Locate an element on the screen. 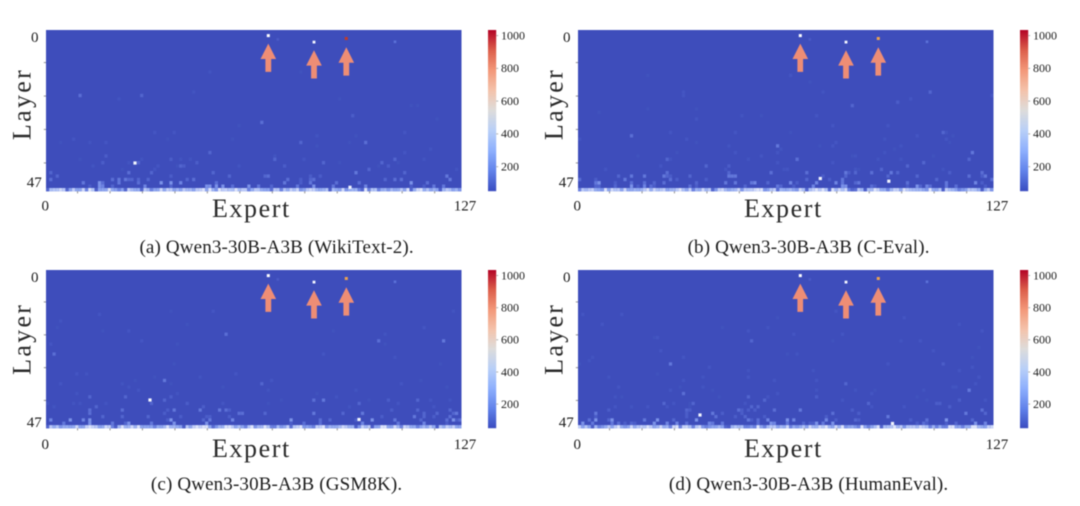 The image size is (1080, 506). svg-text:(a) Qwen3-30B-A3B (WikiText-2): (a) Qwen3-30B-A3B (WikiText-2). is located at coordinates (276, 247).